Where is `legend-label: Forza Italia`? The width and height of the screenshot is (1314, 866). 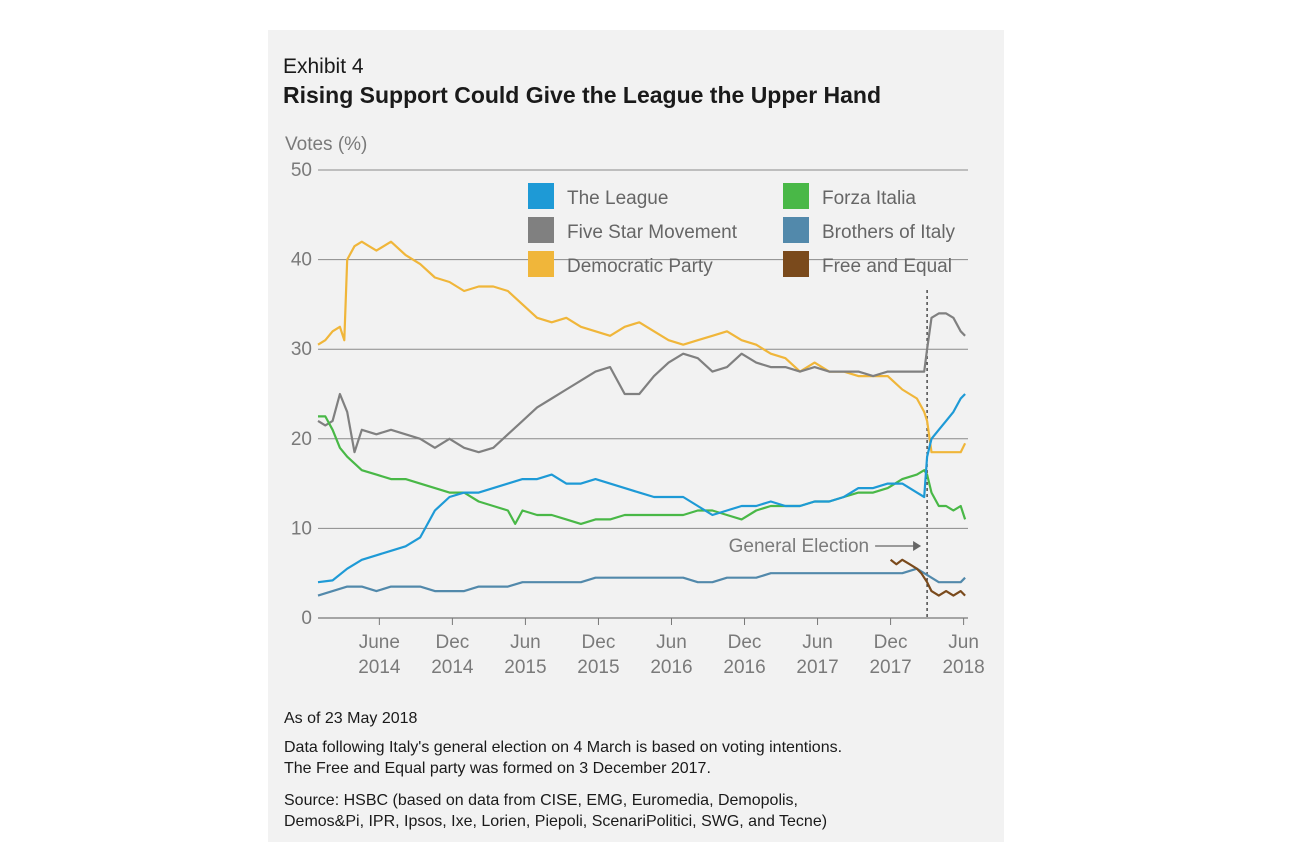
legend-label: Forza Italia is located at coordinates (869, 198).